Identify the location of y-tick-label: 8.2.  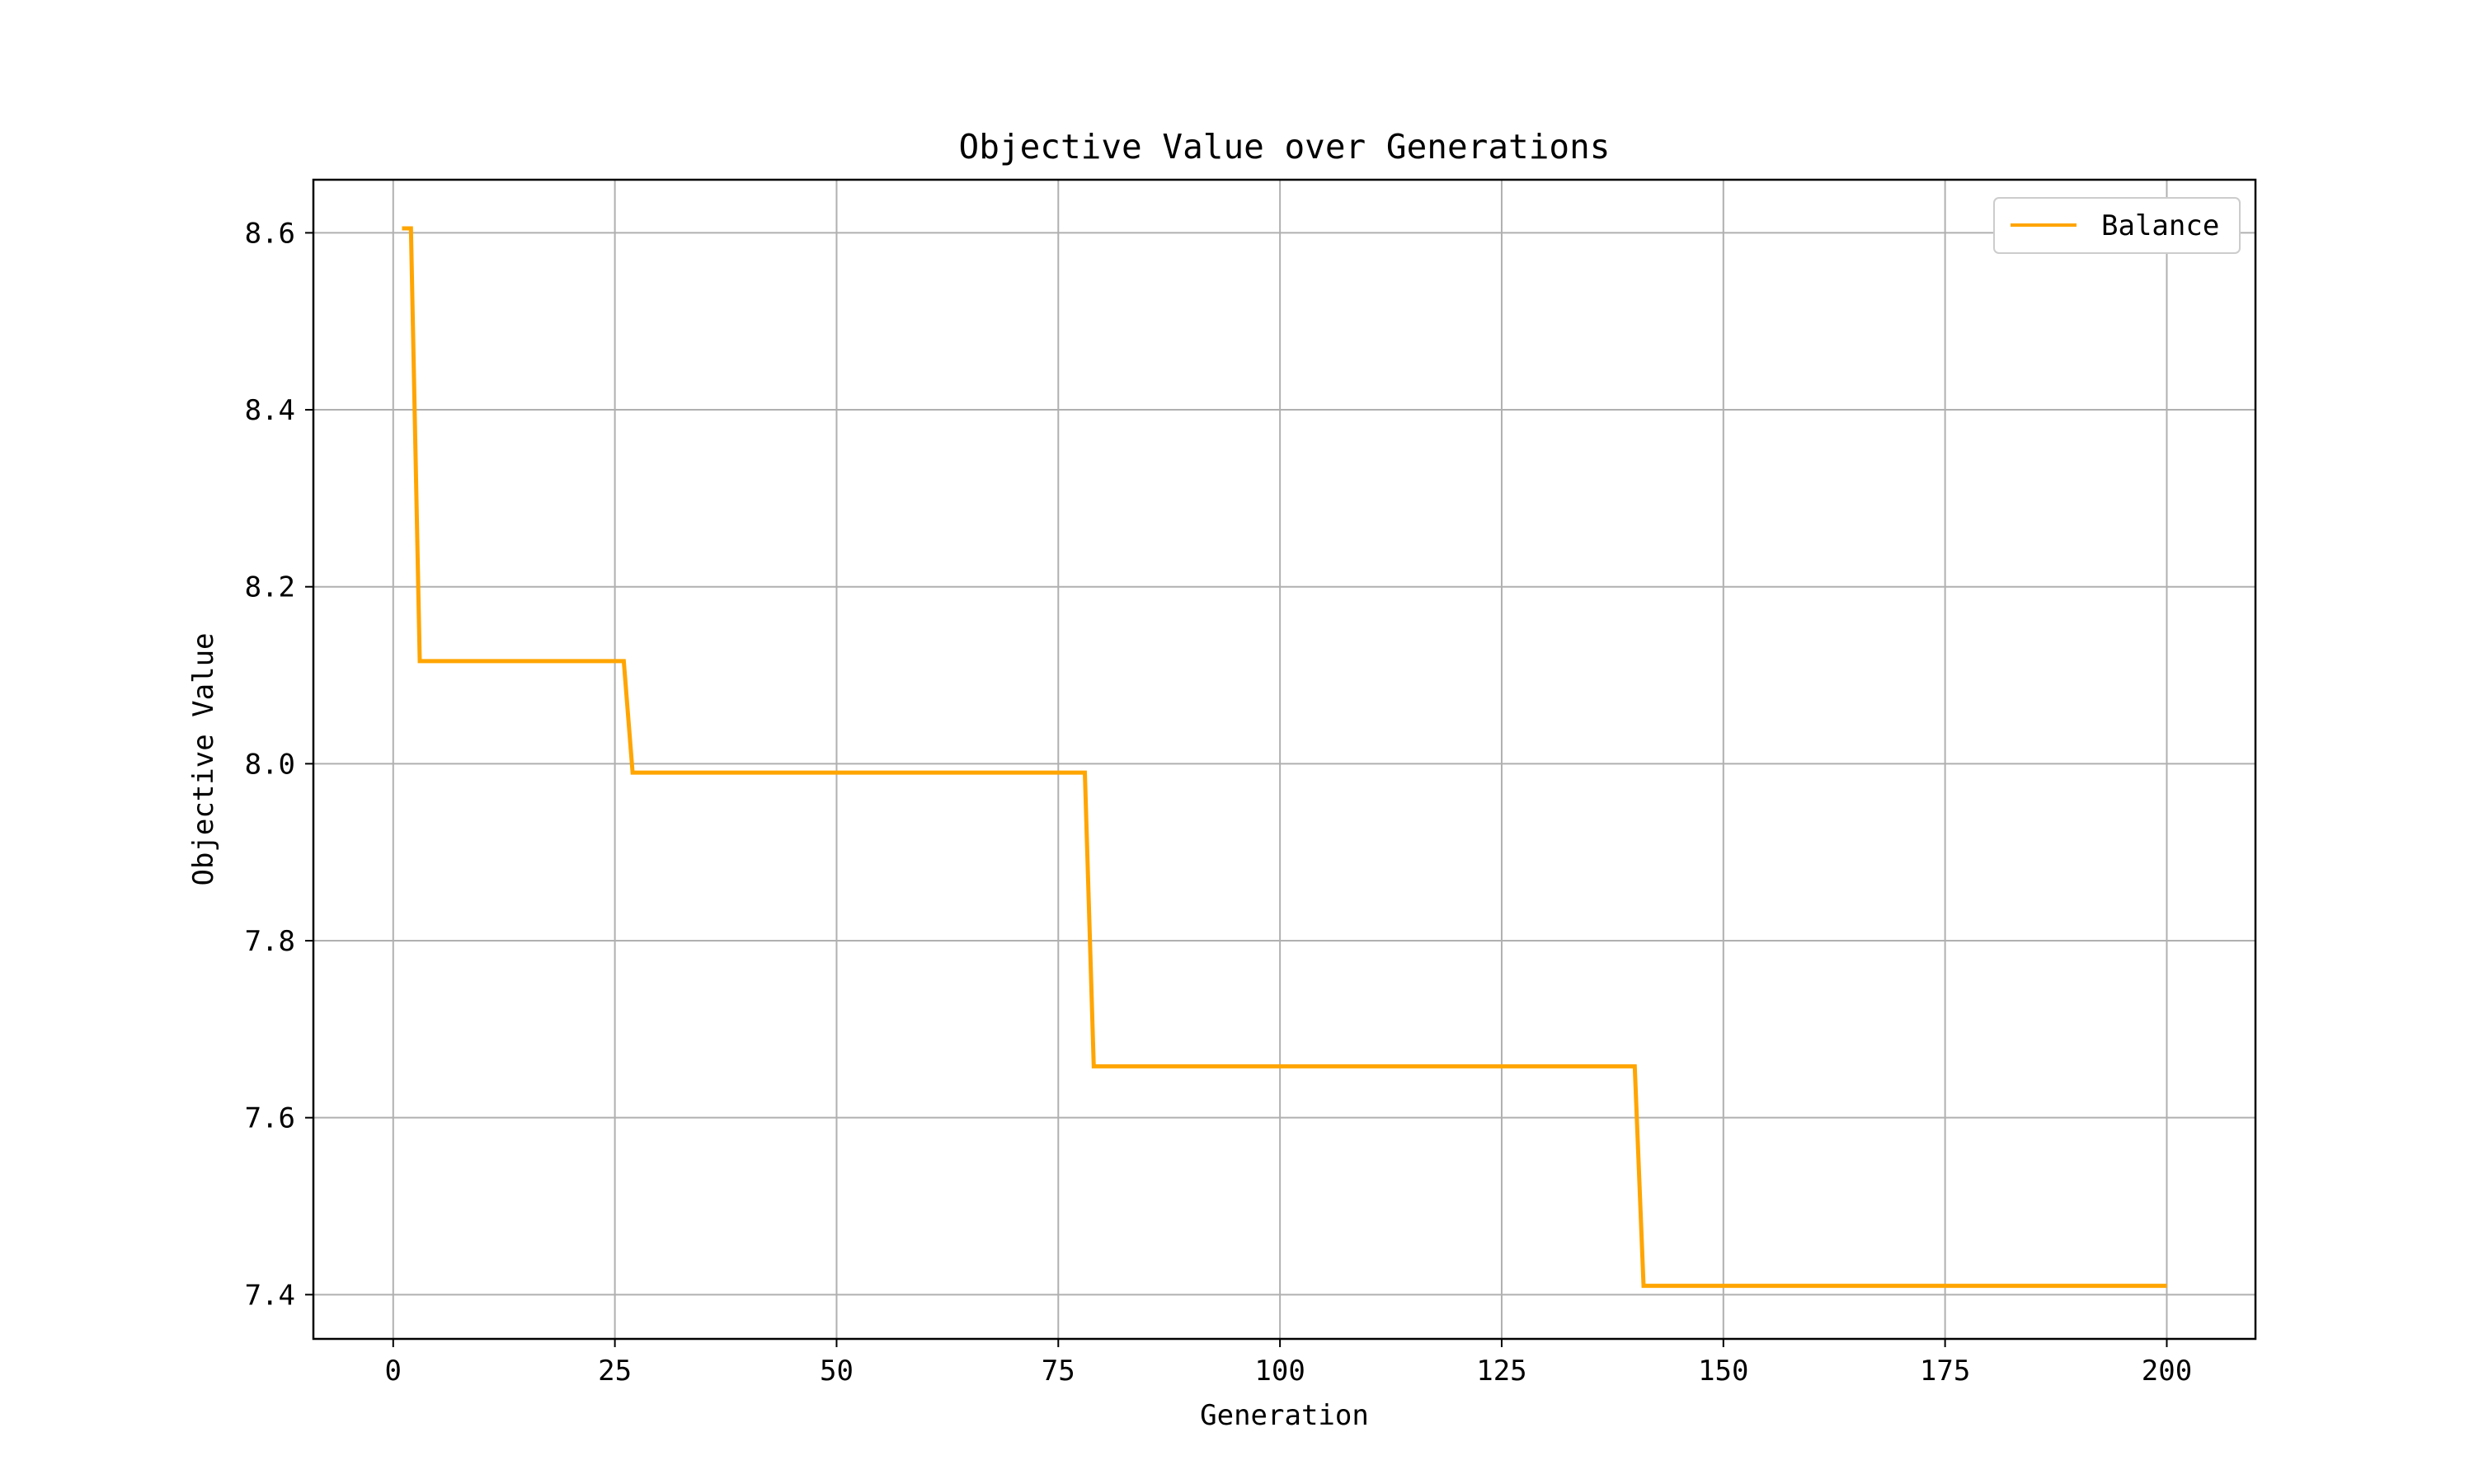
(270, 587).